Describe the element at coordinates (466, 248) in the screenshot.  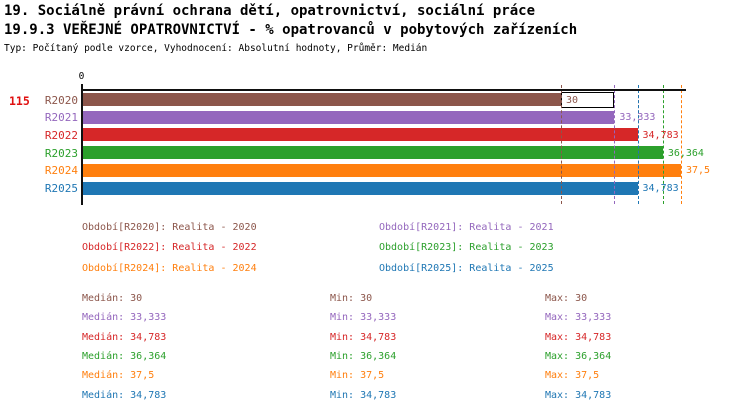
I see `legend-item: Období[R2023]: Realita - 2023` at that location.